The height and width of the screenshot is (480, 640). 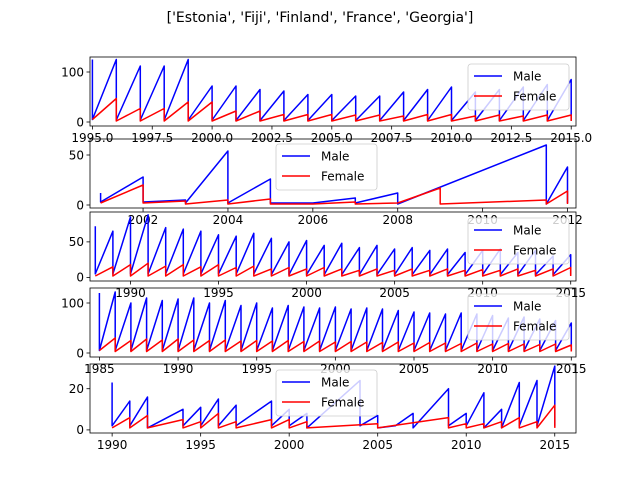 What do you see at coordinates (272, 138) in the screenshot?
I see `x-tick-label: 2002.5` at bounding box center [272, 138].